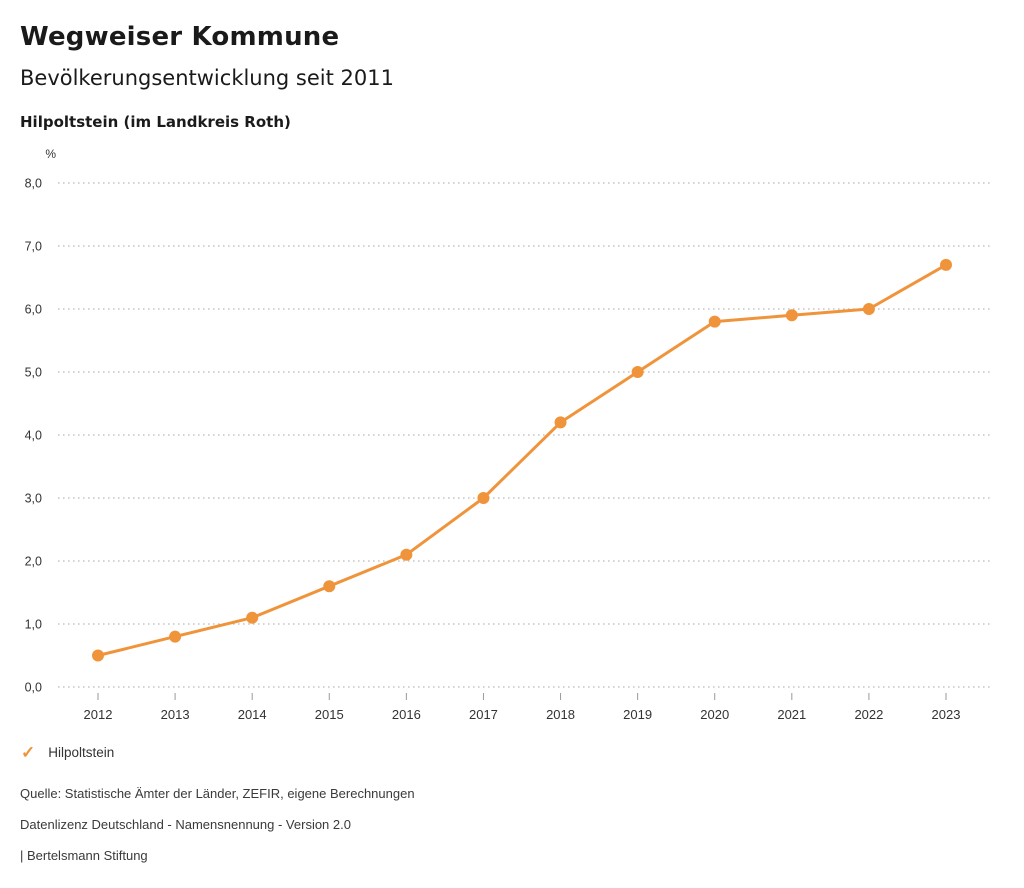 The width and height of the screenshot is (1024, 888). I want to click on y-axis-tick-label: 3,0, so click(33, 499).